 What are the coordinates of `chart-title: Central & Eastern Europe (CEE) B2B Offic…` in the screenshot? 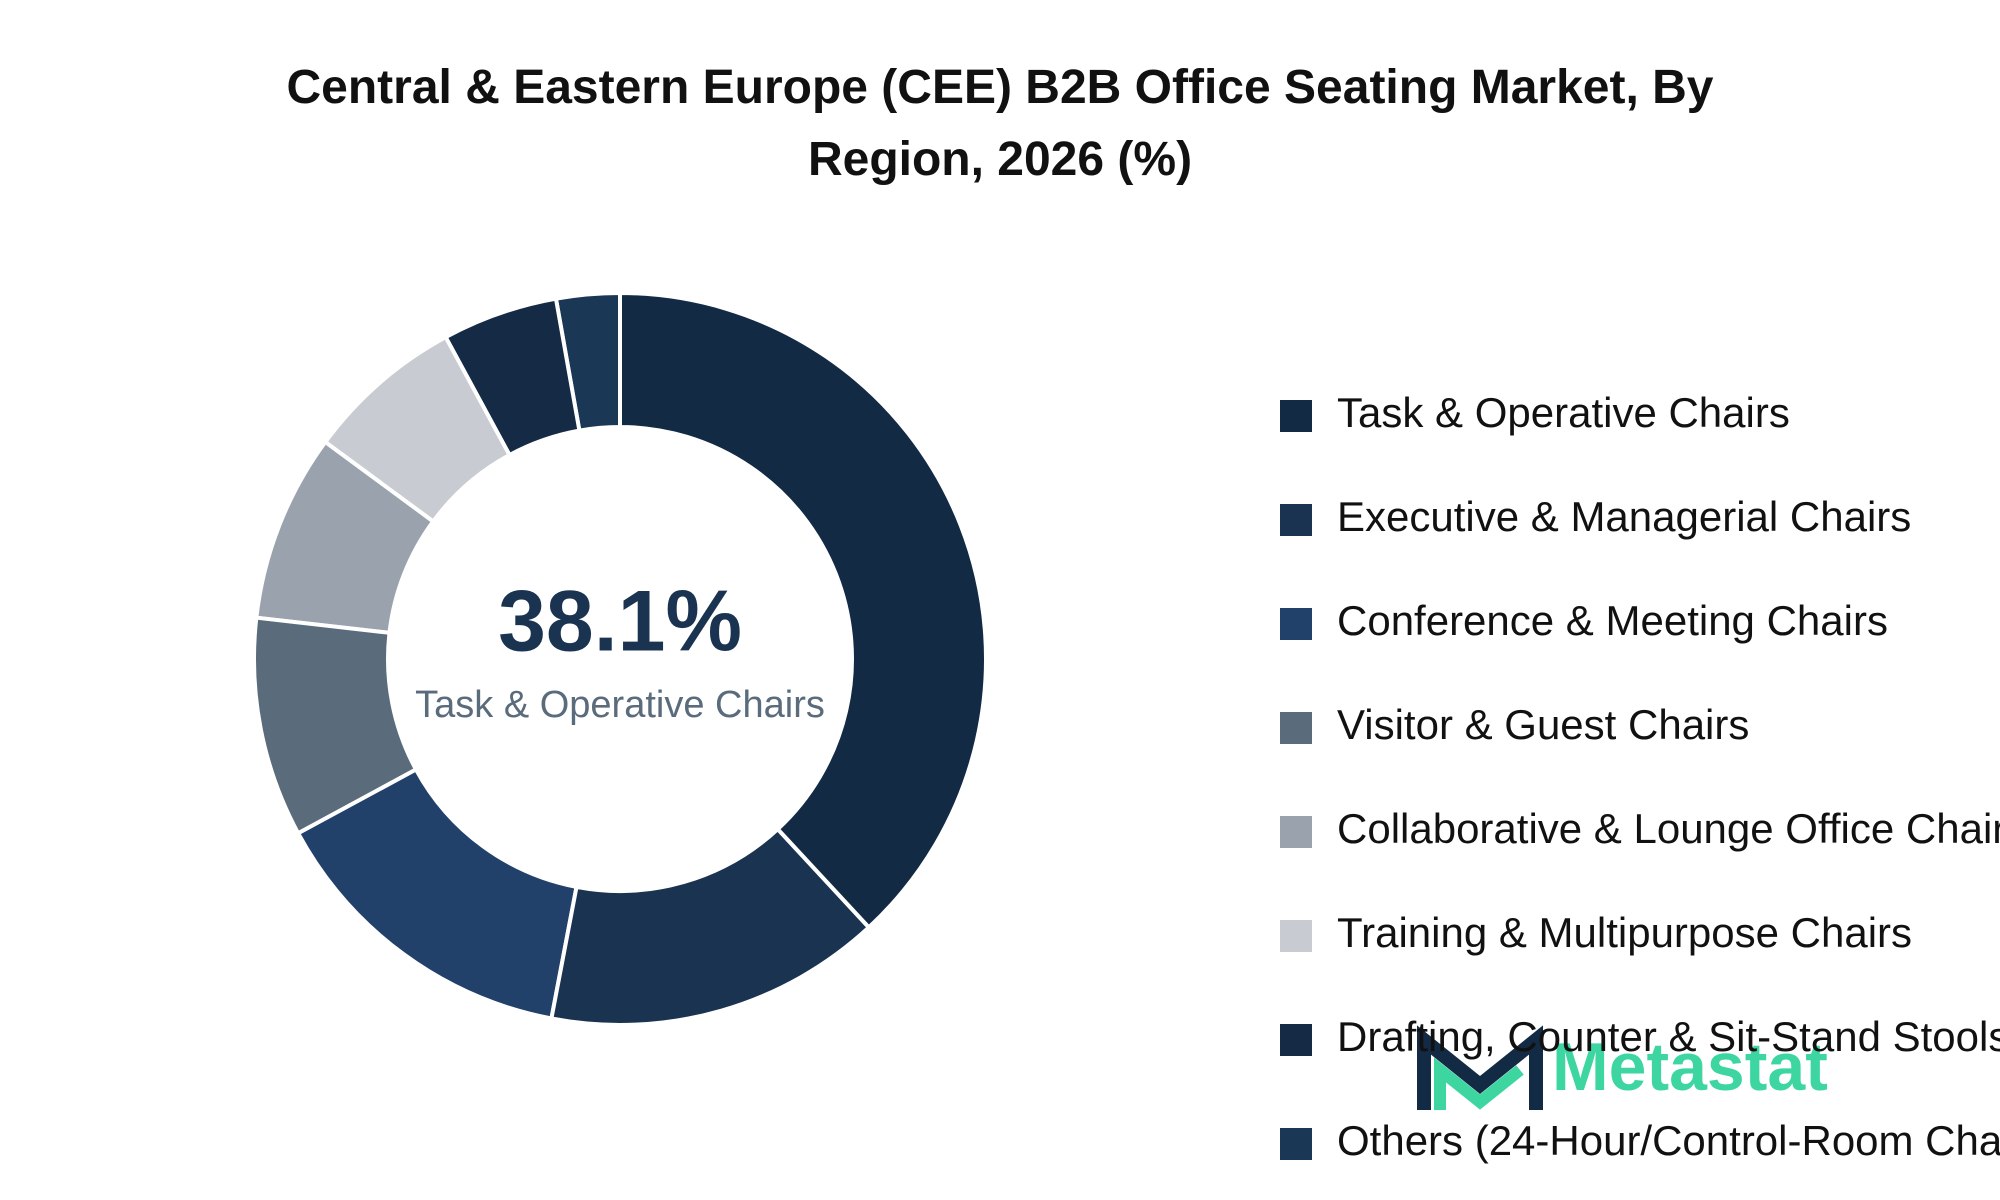 It's located at (1000, 123).